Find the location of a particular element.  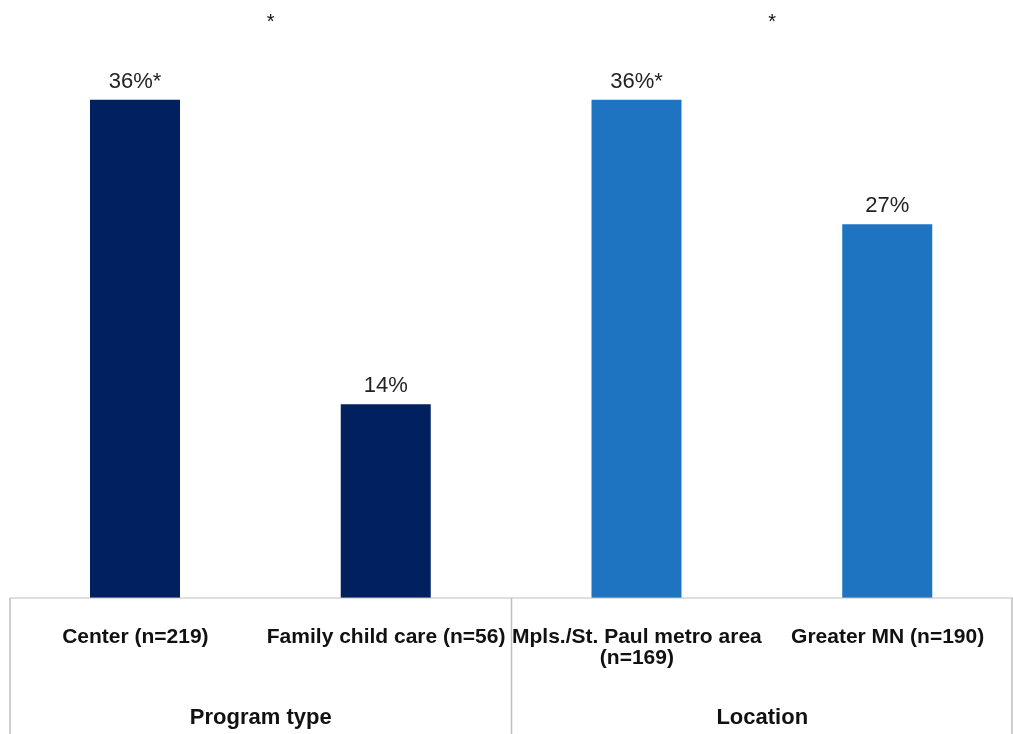

text: Location is located at coordinates (762, 716).